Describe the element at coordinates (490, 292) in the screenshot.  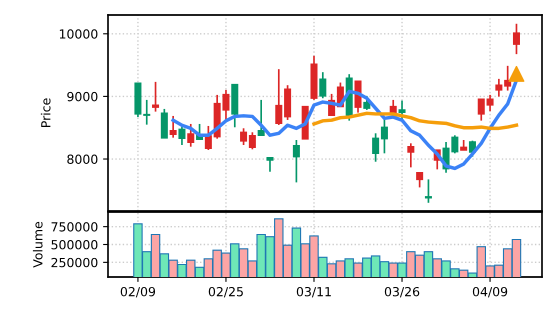
I see `x-tick-label: 04/09` at that location.